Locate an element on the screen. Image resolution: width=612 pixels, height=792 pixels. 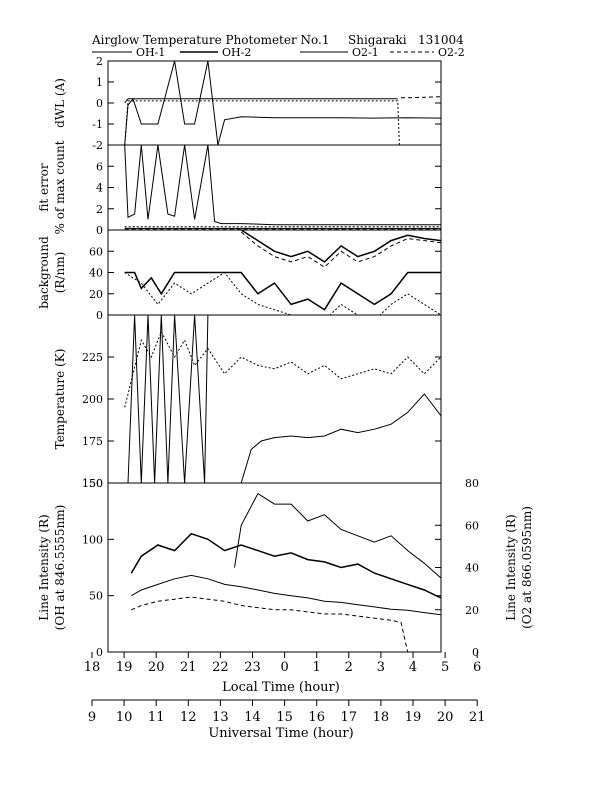
ytick-label-temperature: 225 is located at coordinates (92, 357).